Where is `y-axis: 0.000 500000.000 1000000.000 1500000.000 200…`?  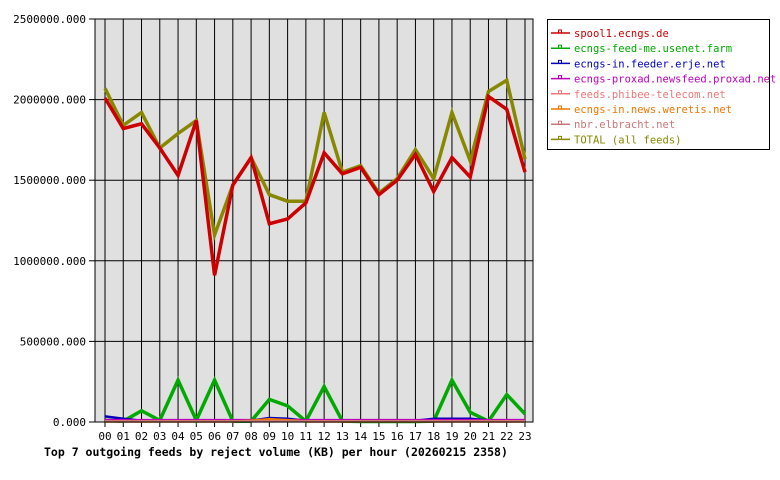
y-axis: 0.000 500000.000 1000000.000 1500000.000 200… is located at coordinates (54, 221).